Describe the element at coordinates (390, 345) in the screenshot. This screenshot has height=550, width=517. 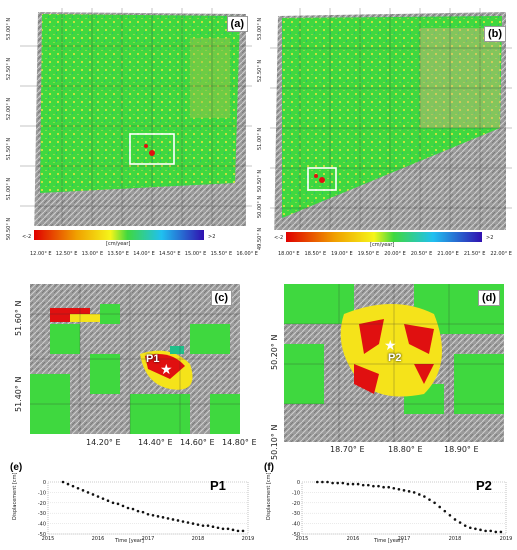
I see `star-marker-p2: ★` at that location.